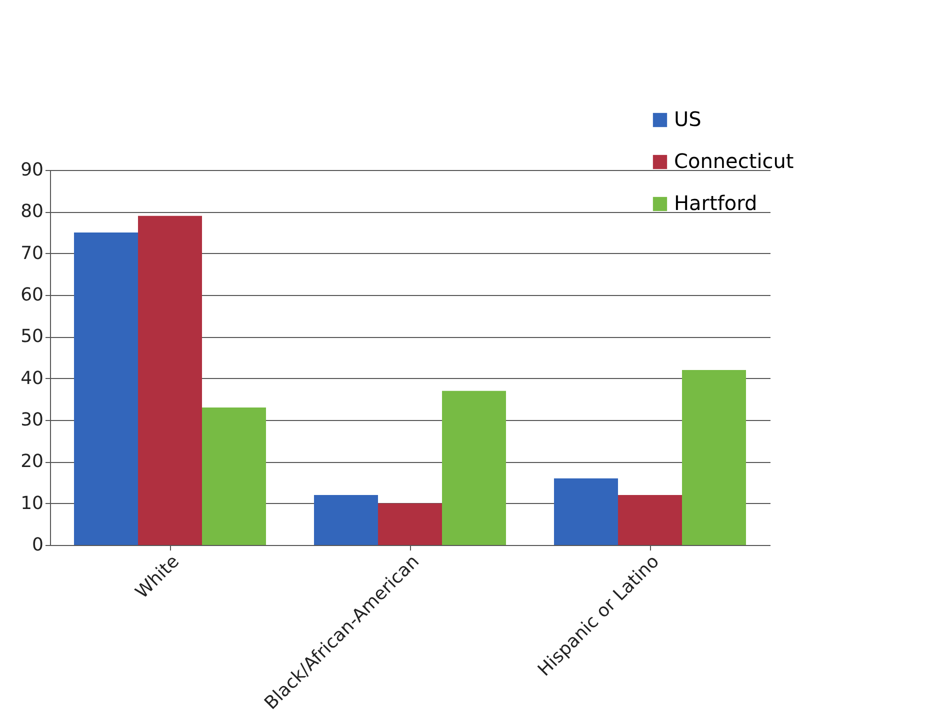  Describe the element at coordinates (734, 161) in the screenshot. I see `legend-label: Connecticut` at that location.